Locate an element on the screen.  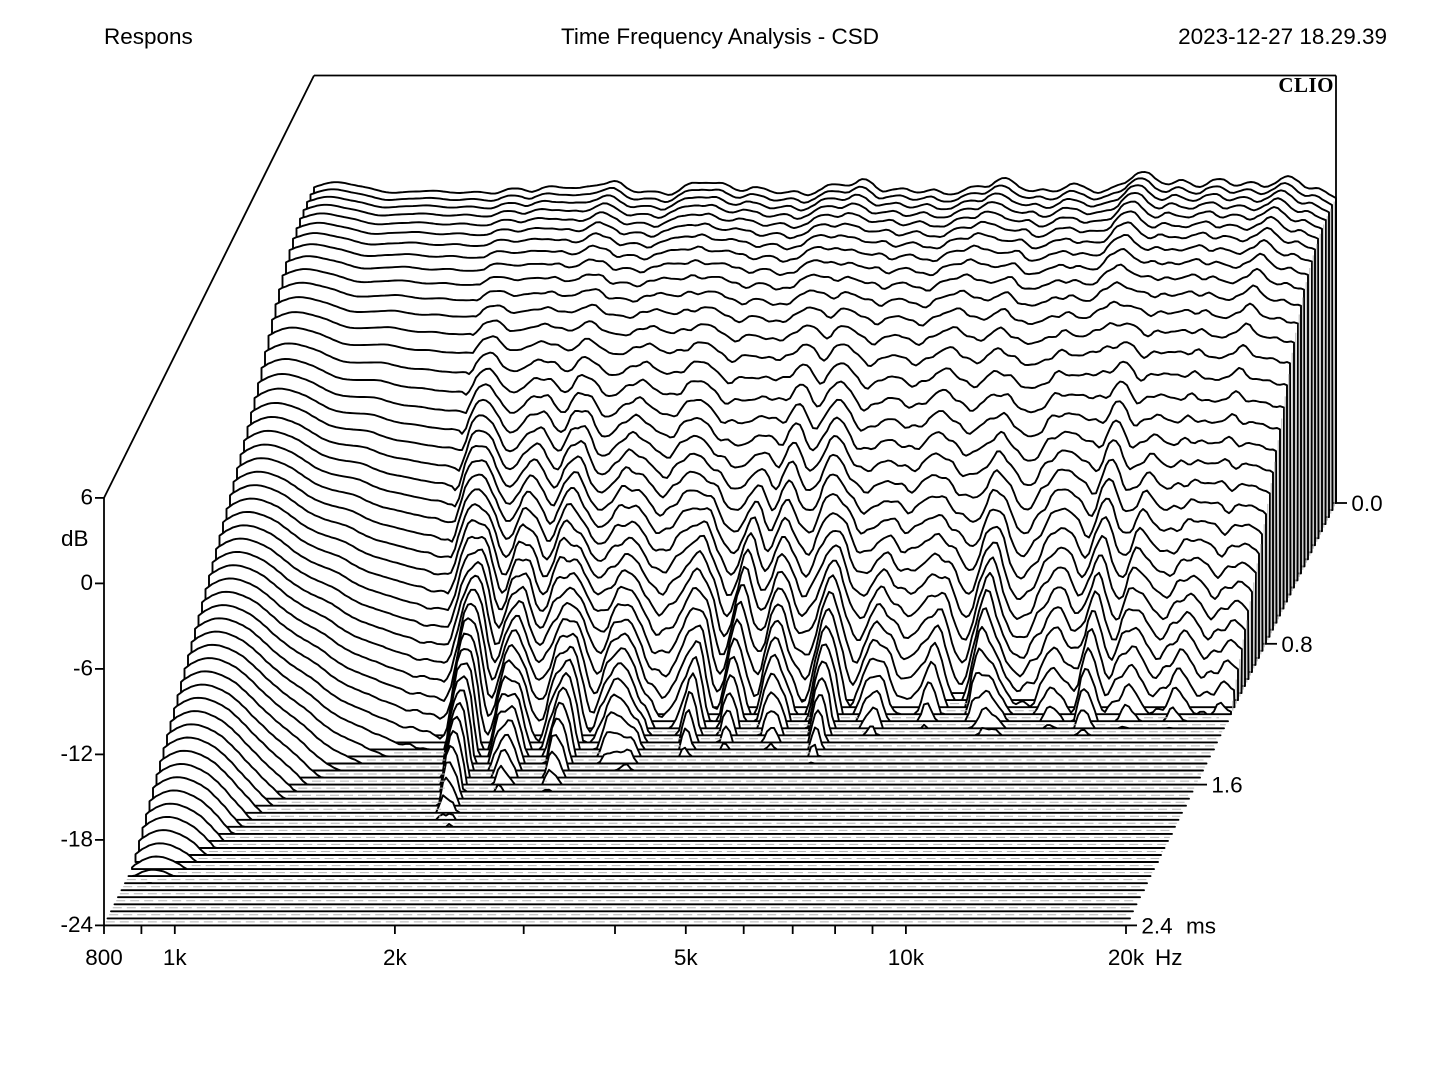
svg-text: 2.4 is located at coordinates (1156, 925).